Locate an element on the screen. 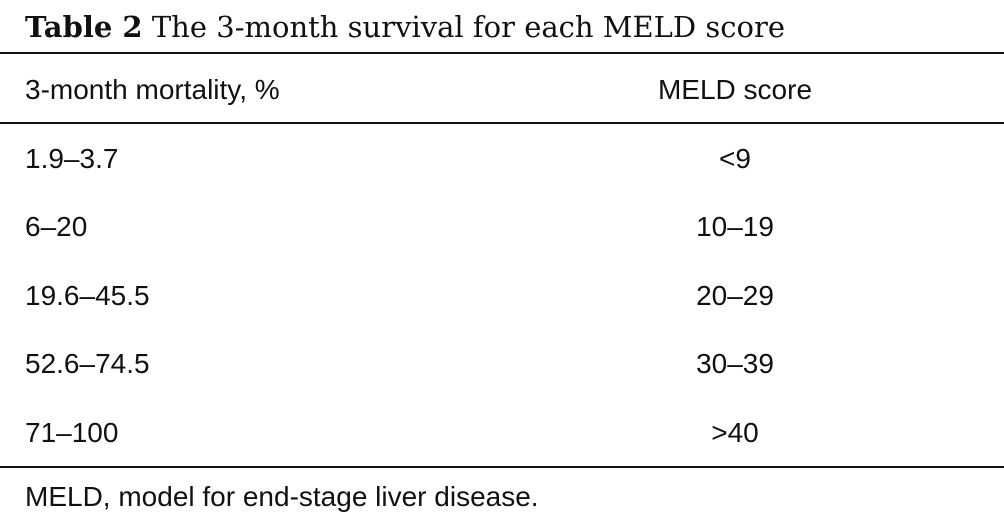  mortality-cell: 52.6–74.5 is located at coordinates (87, 363).